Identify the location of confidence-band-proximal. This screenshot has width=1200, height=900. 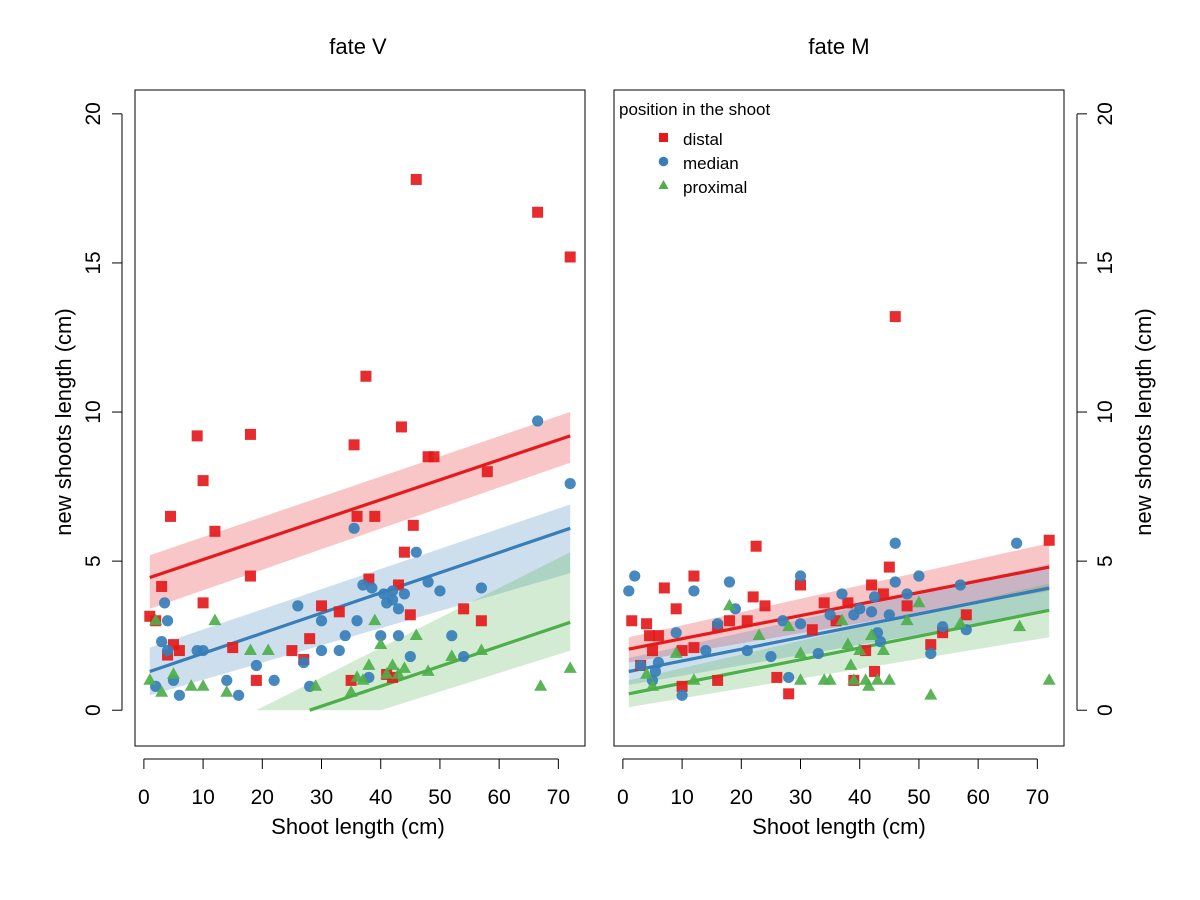
(839, 645).